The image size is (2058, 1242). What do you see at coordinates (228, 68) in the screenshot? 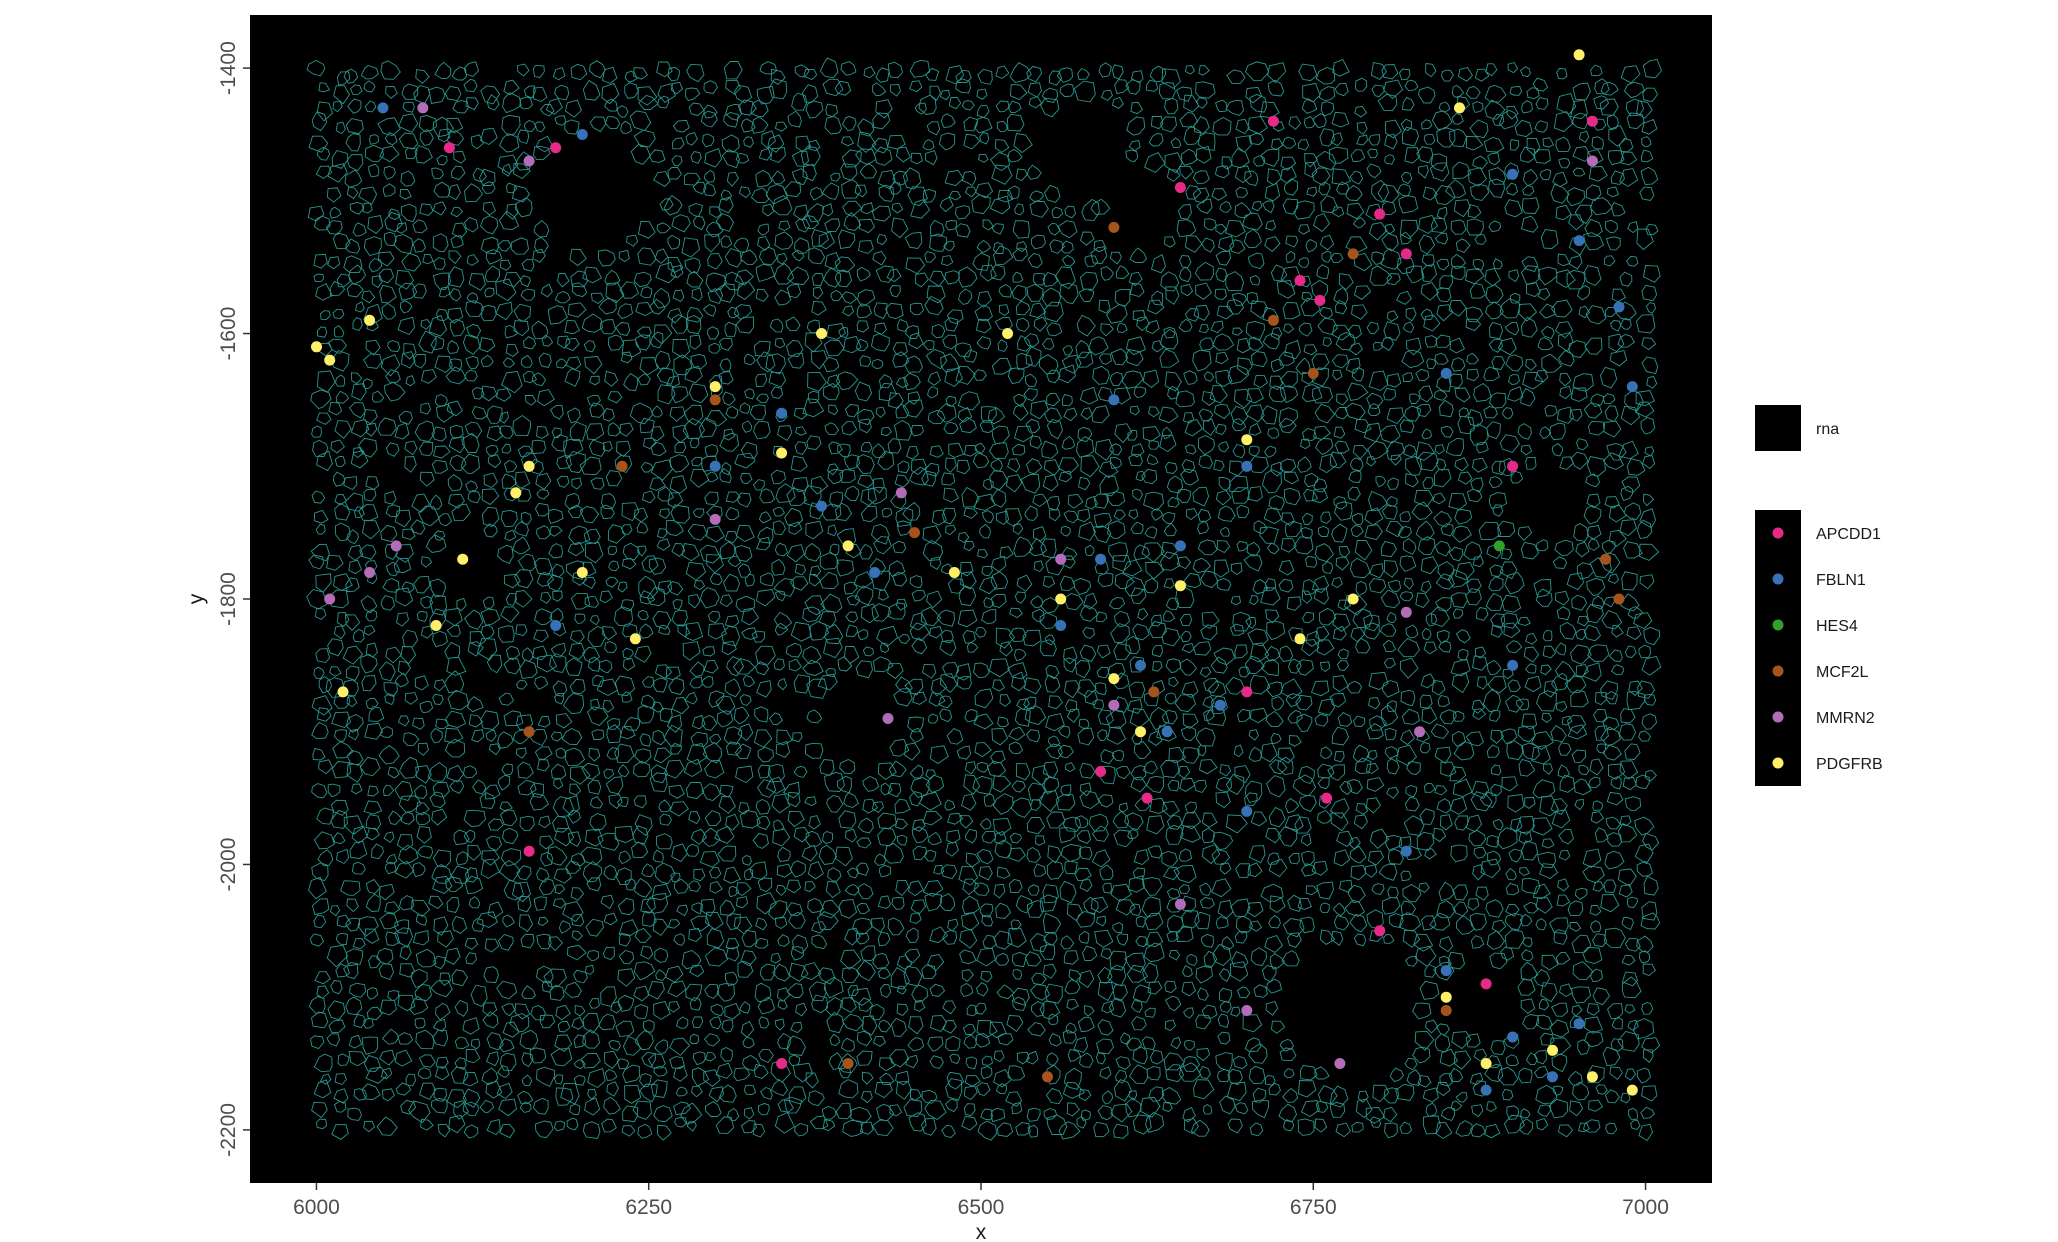
I see `y-tick-label: -1400` at bounding box center [228, 68].